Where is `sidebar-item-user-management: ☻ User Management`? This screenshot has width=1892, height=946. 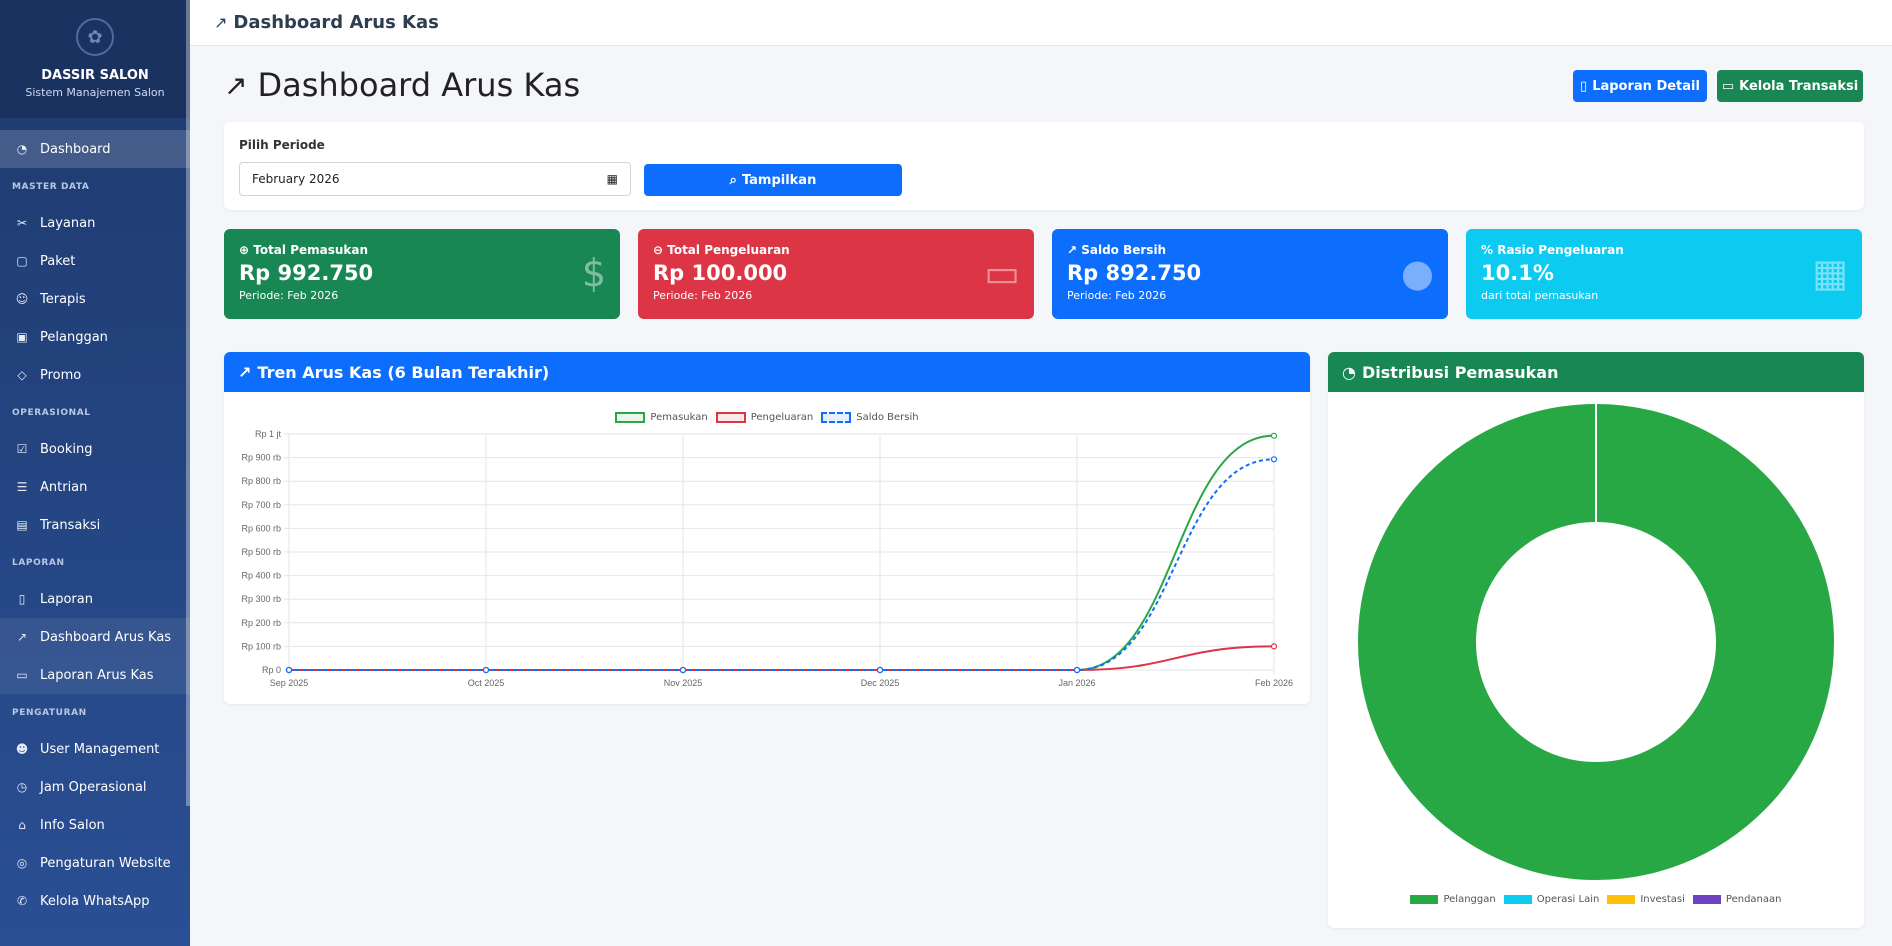 sidebar-item-user-management: ☻ User Management is located at coordinates (95, 749).